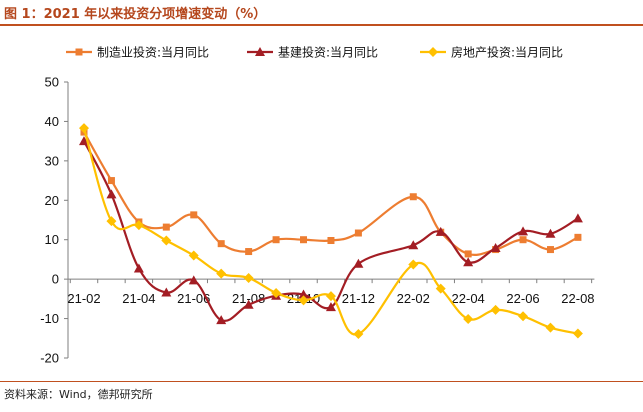  I want to click on y-tick-label: 10, so click(52, 239).